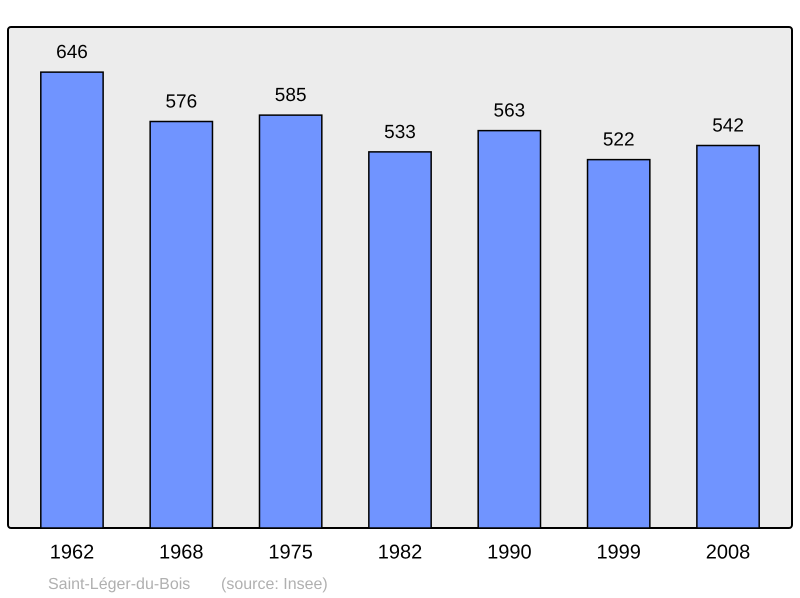 This screenshot has height=598, width=800. I want to click on data-label: 585, so click(290, 95).